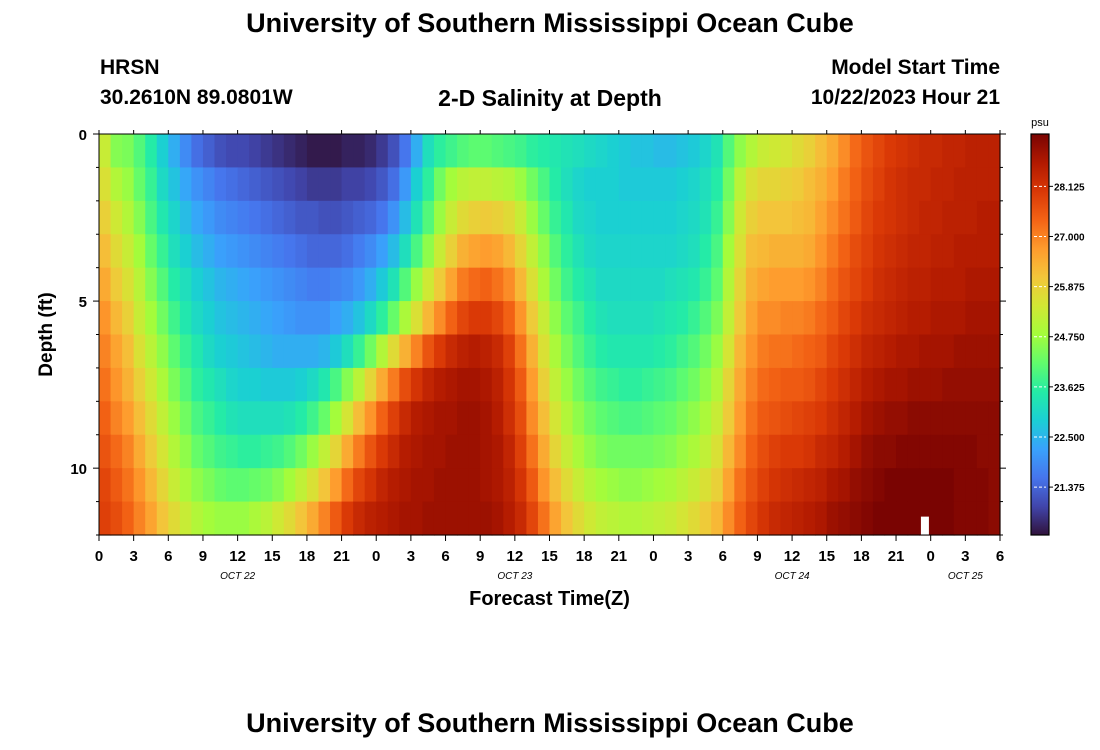 This screenshot has height=750, width=1100. I want to click on x-tick-label: 18, so click(584, 556).